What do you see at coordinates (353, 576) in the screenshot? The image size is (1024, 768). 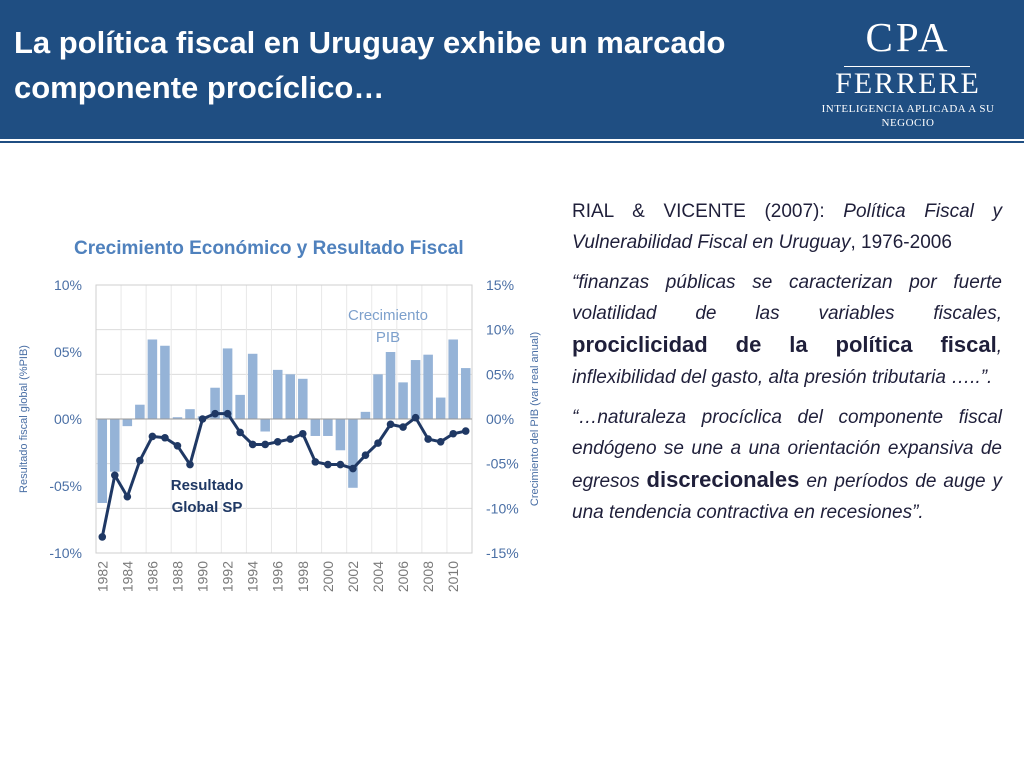 I see `x-tick: 2002` at bounding box center [353, 576].